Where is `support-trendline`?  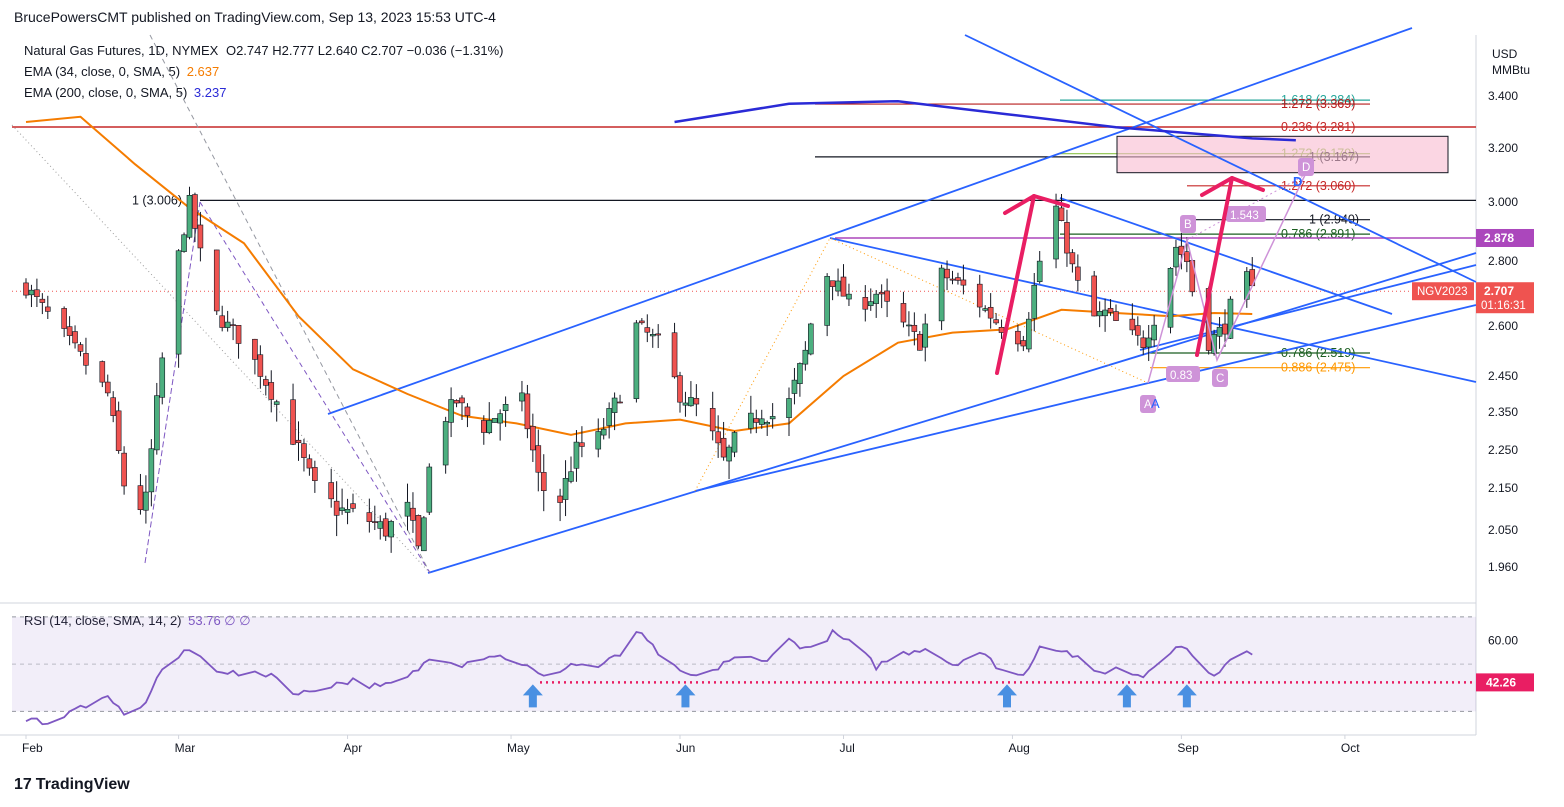
support-trendline is located at coordinates (1085, 398).